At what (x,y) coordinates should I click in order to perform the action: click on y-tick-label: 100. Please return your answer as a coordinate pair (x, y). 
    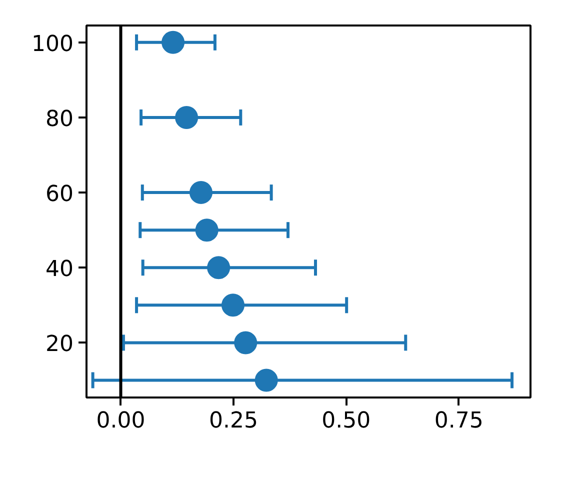
    Looking at the image, I should click on (53, 44).